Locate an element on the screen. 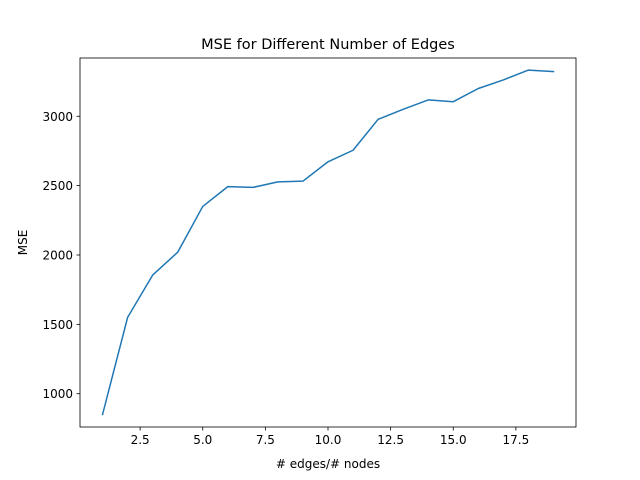  x-tick-label: 2.5 is located at coordinates (140, 440).